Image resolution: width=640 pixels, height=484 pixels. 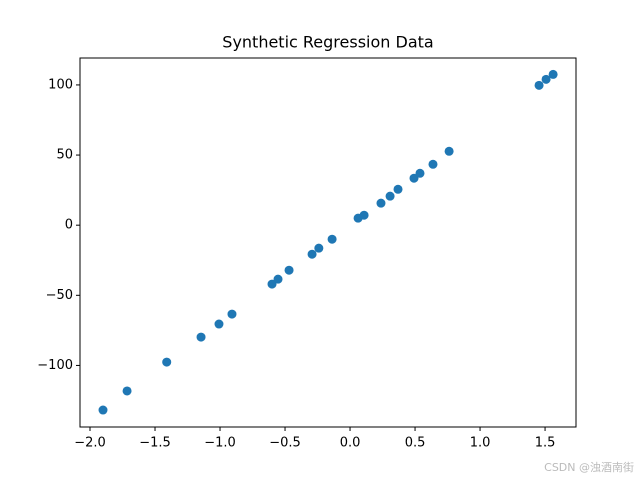 What do you see at coordinates (90, 443) in the screenshot?
I see `x-tick-label: −2.0` at bounding box center [90, 443].